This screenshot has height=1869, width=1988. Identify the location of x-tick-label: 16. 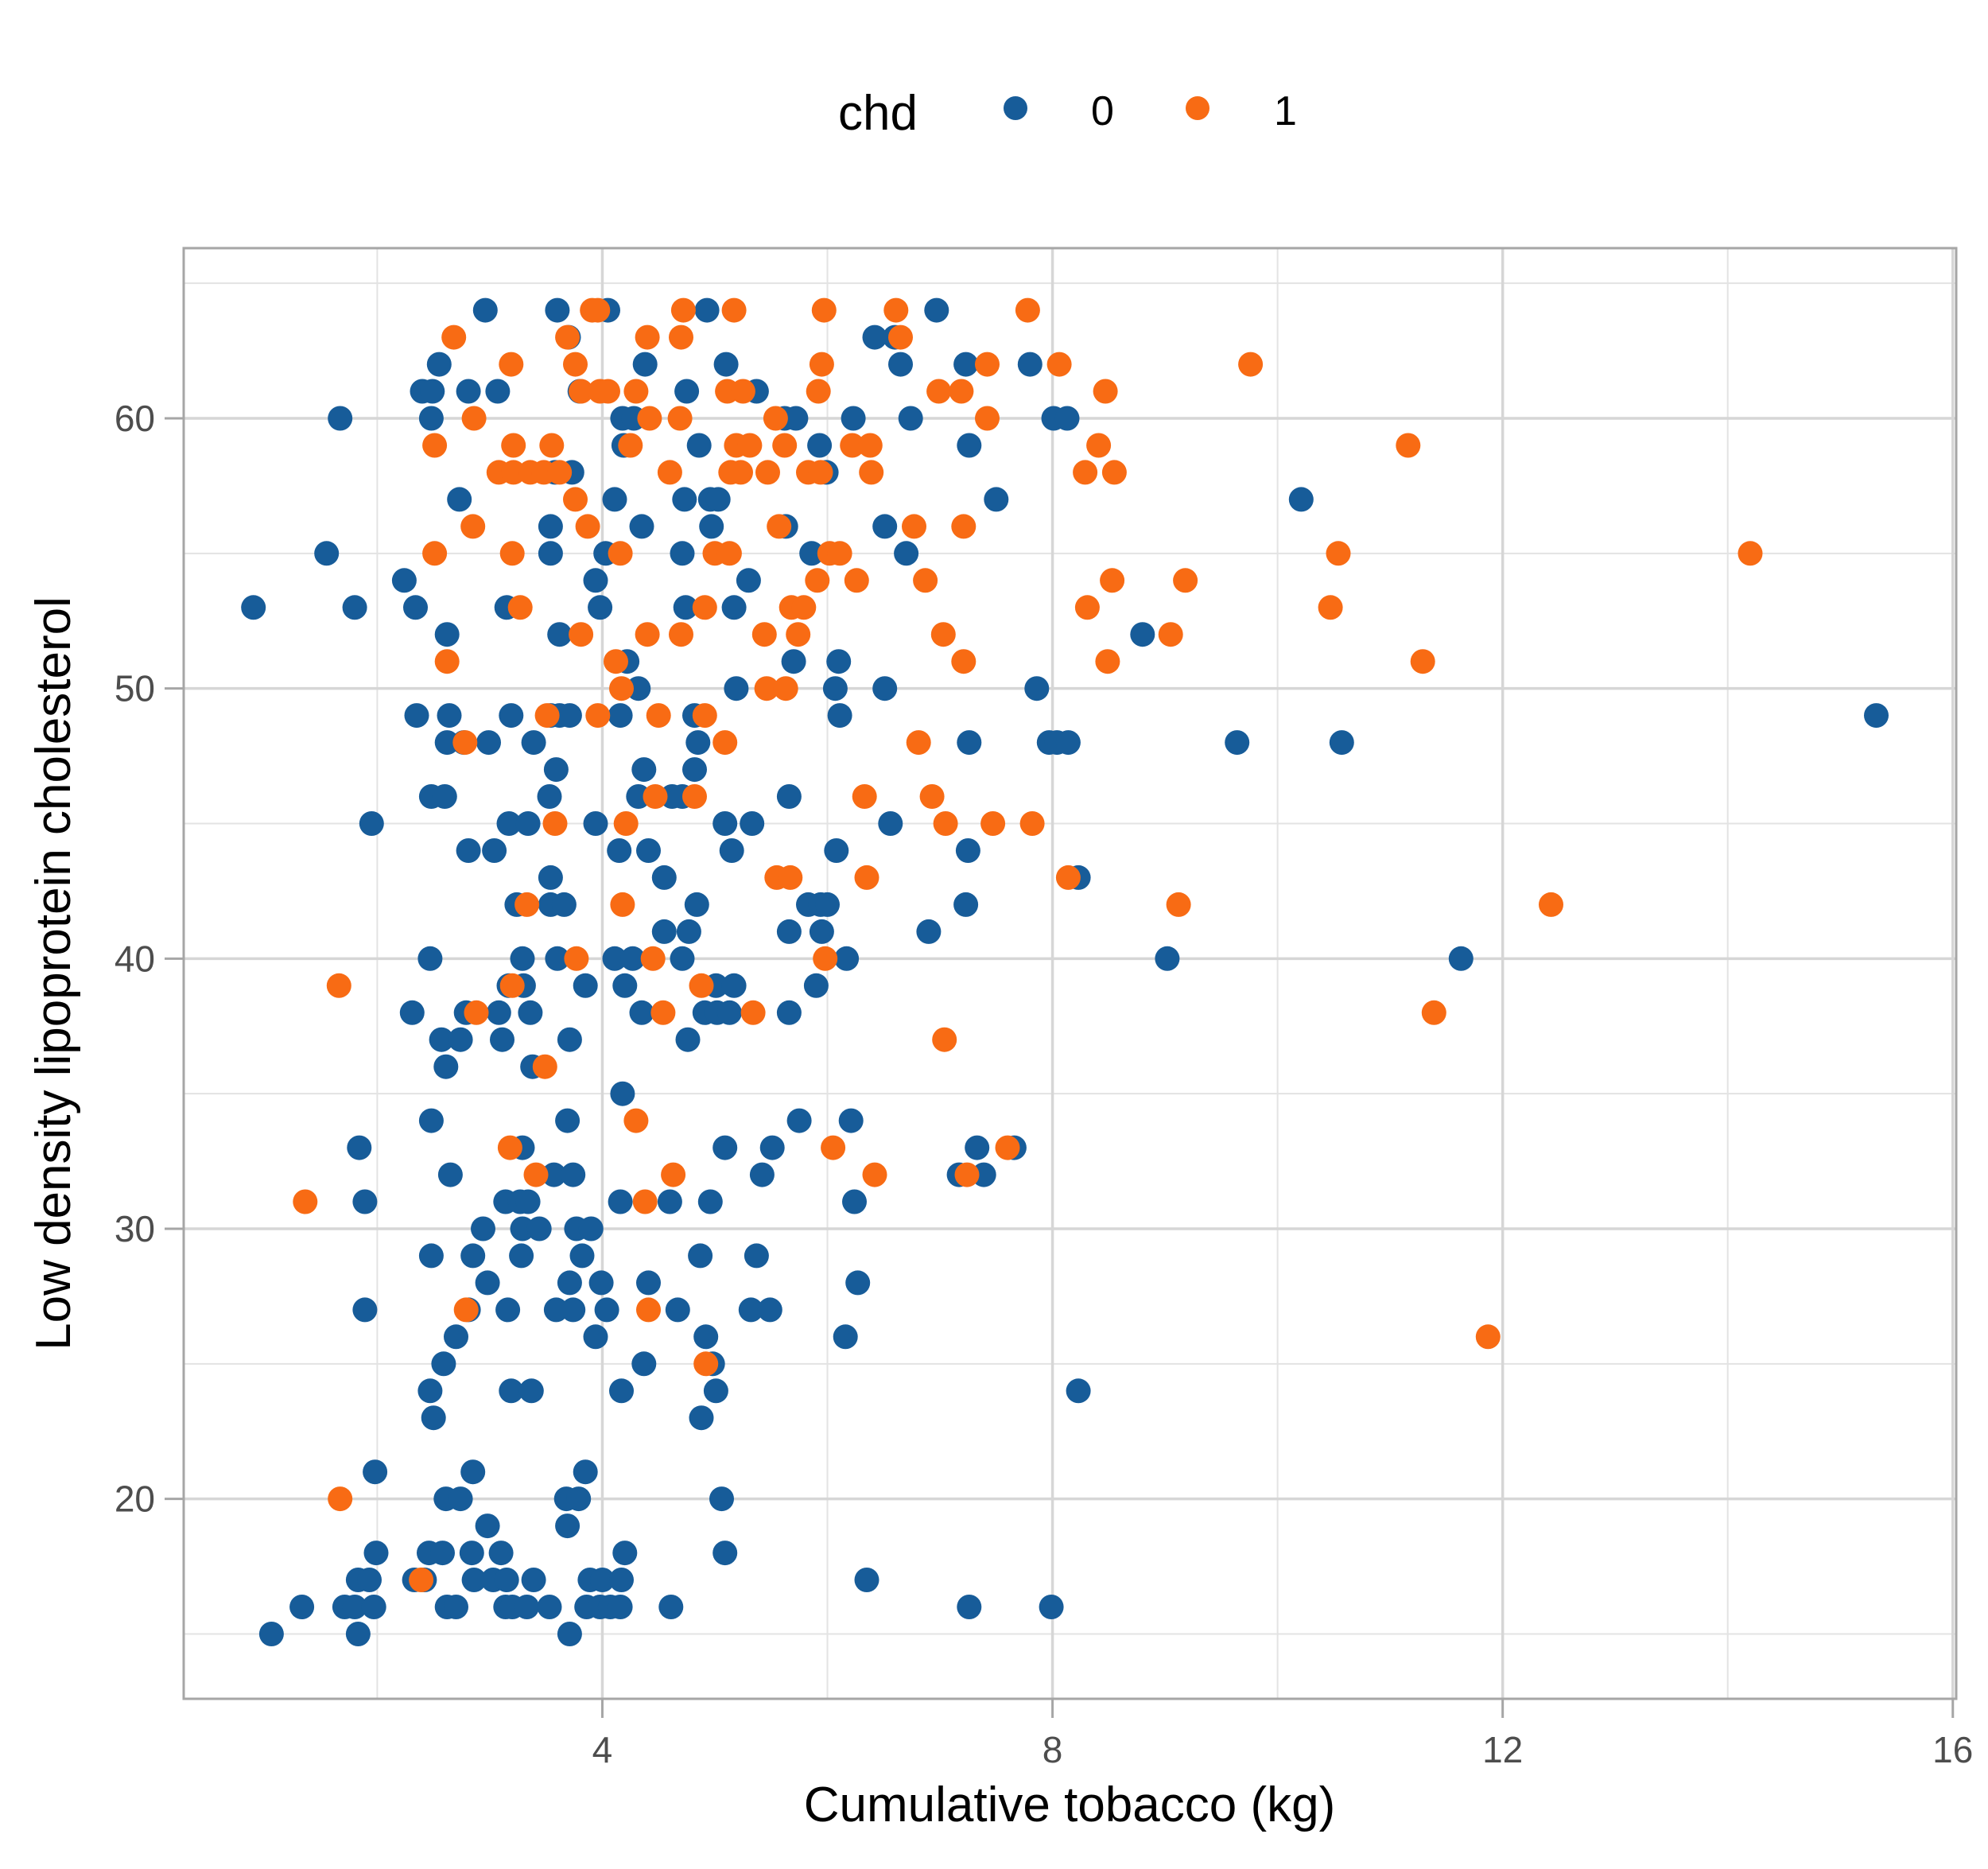
(1952, 1749).